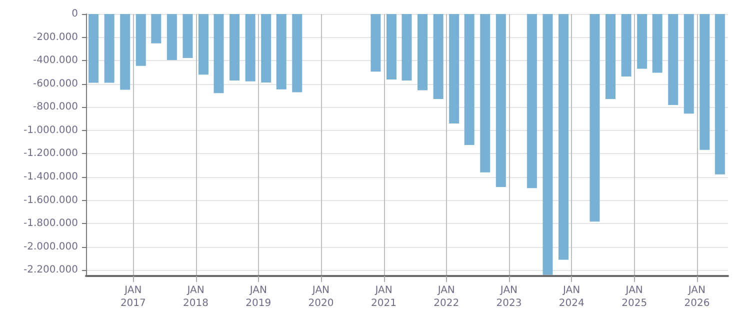 The height and width of the screenshot is (313, 751). I want to click on y-tick-label: -200.000, so click(55, 37).